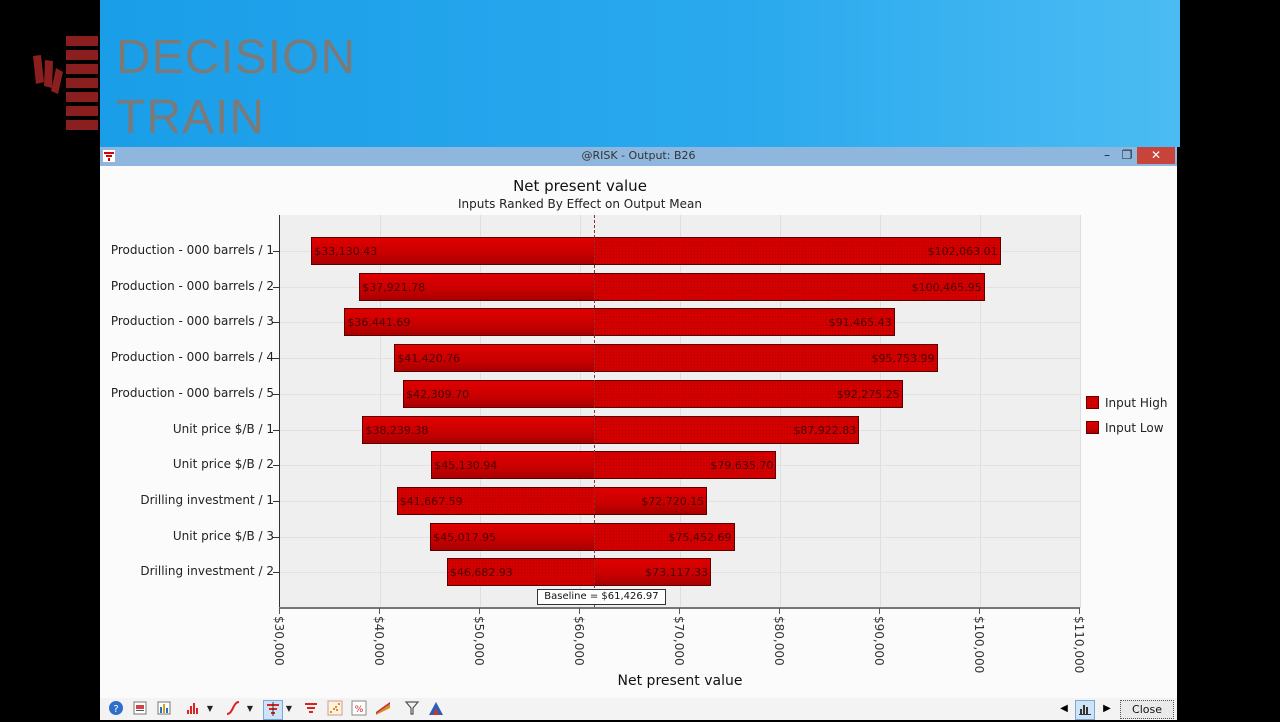 The width and height of the screenshot is (1280, 722). What do you see at coordinates (346, 251) in the screenshot?
I see `bar-left-value: $33,130.43` at bounding box center [346, 251].